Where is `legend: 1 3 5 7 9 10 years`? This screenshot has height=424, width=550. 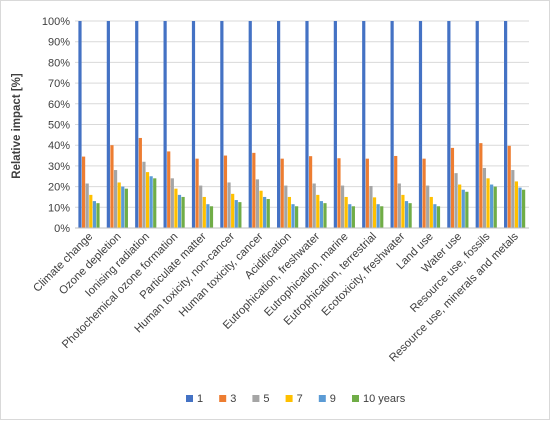 legend: 1 3 5 7 9 10 years is located at coordinates (296, 399).